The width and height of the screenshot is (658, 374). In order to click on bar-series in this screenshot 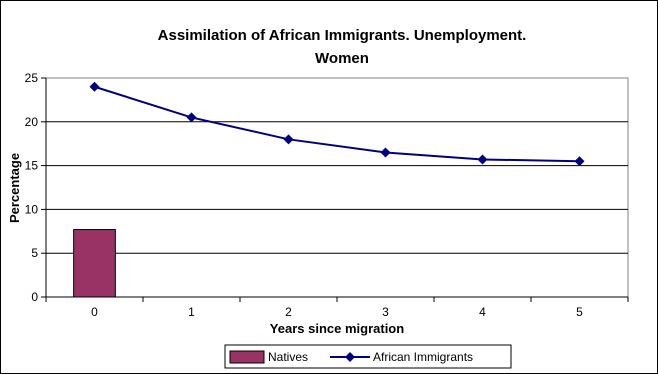, I will do `click(94, 263)`.